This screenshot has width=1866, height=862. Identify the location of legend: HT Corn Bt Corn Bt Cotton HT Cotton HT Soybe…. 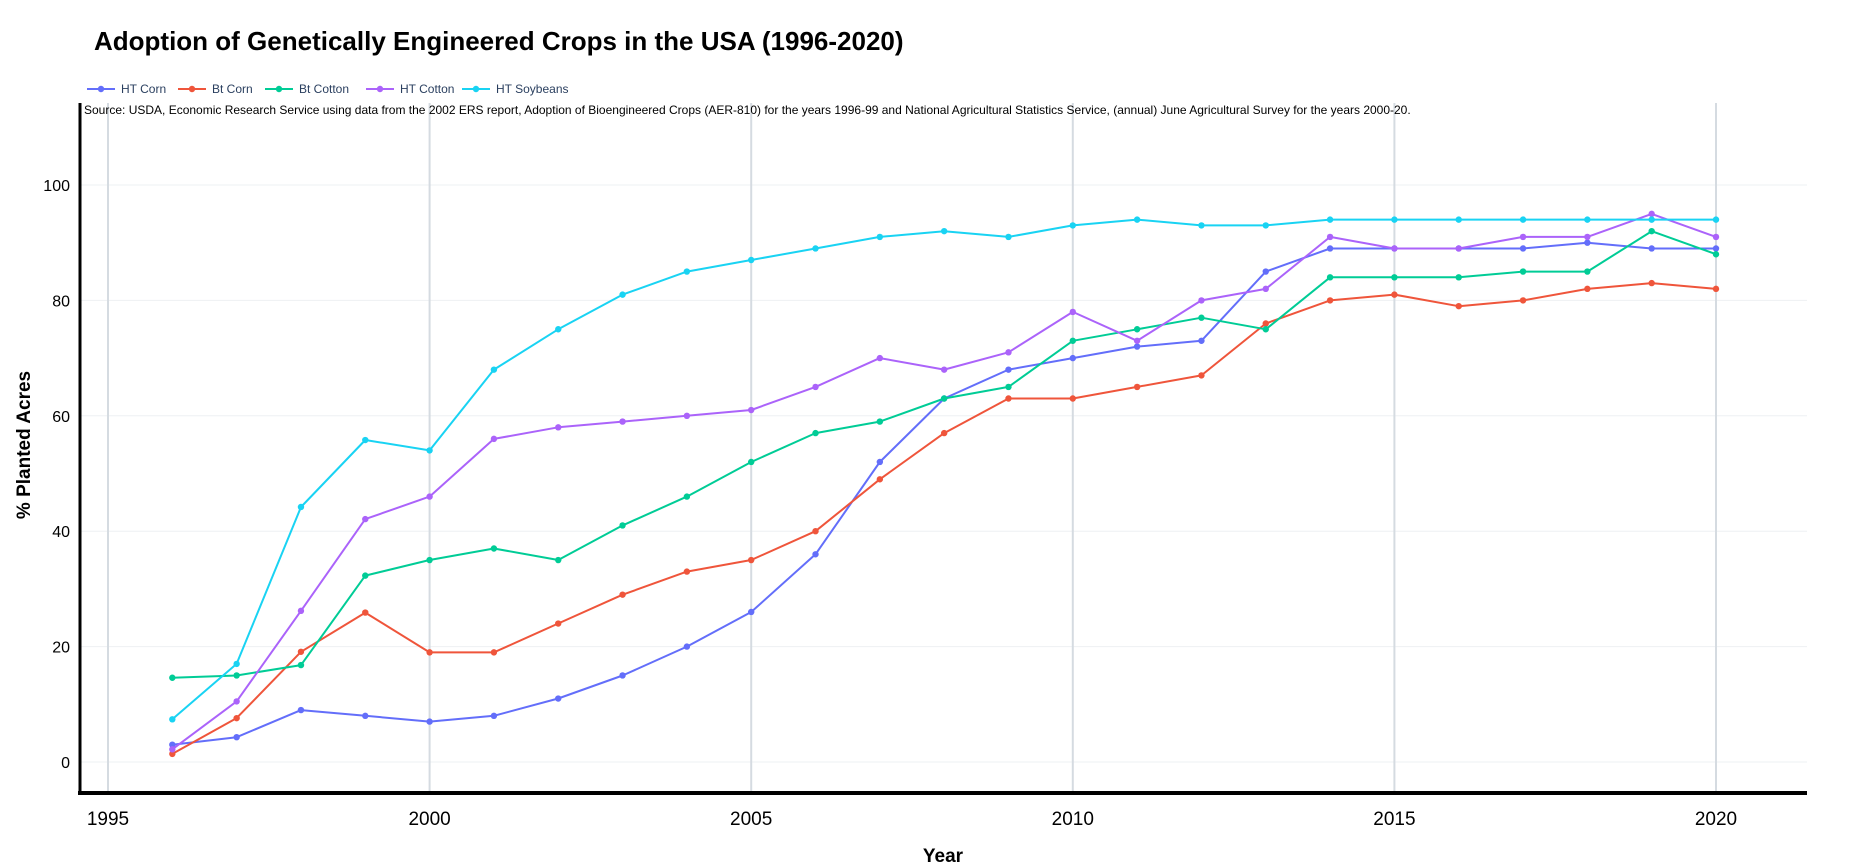
(328, 89).